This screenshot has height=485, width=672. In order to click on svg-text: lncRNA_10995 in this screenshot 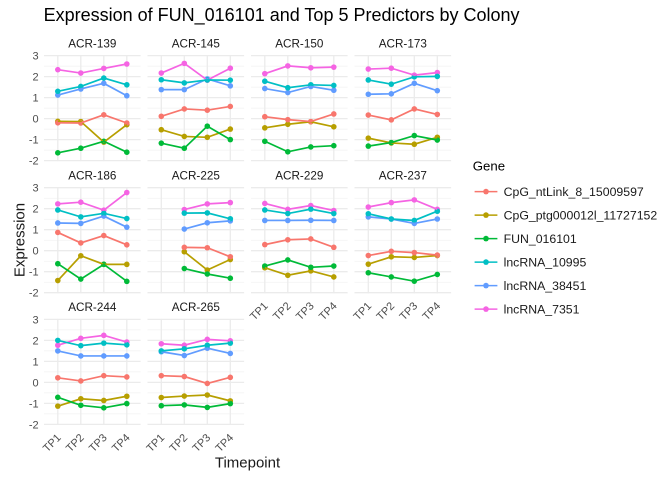, I will do `click(545, 262)`.